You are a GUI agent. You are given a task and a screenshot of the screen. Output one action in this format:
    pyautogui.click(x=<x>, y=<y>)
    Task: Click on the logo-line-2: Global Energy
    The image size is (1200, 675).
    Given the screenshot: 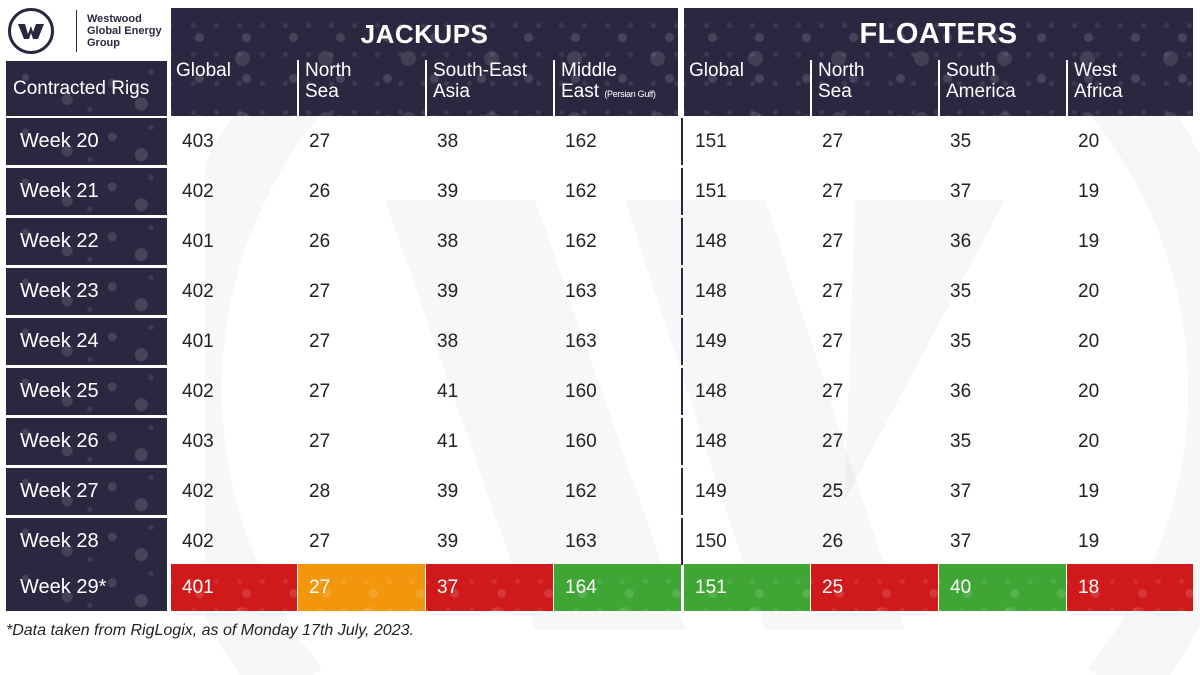 What is the action you would take?
    pyautogui.click(x=124, y=31)
    